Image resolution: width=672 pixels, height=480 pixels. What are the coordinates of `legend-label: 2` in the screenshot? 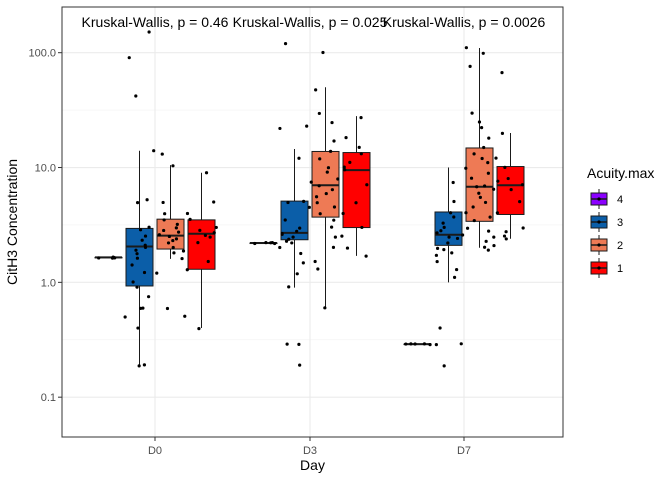 It's located at (620, 246).